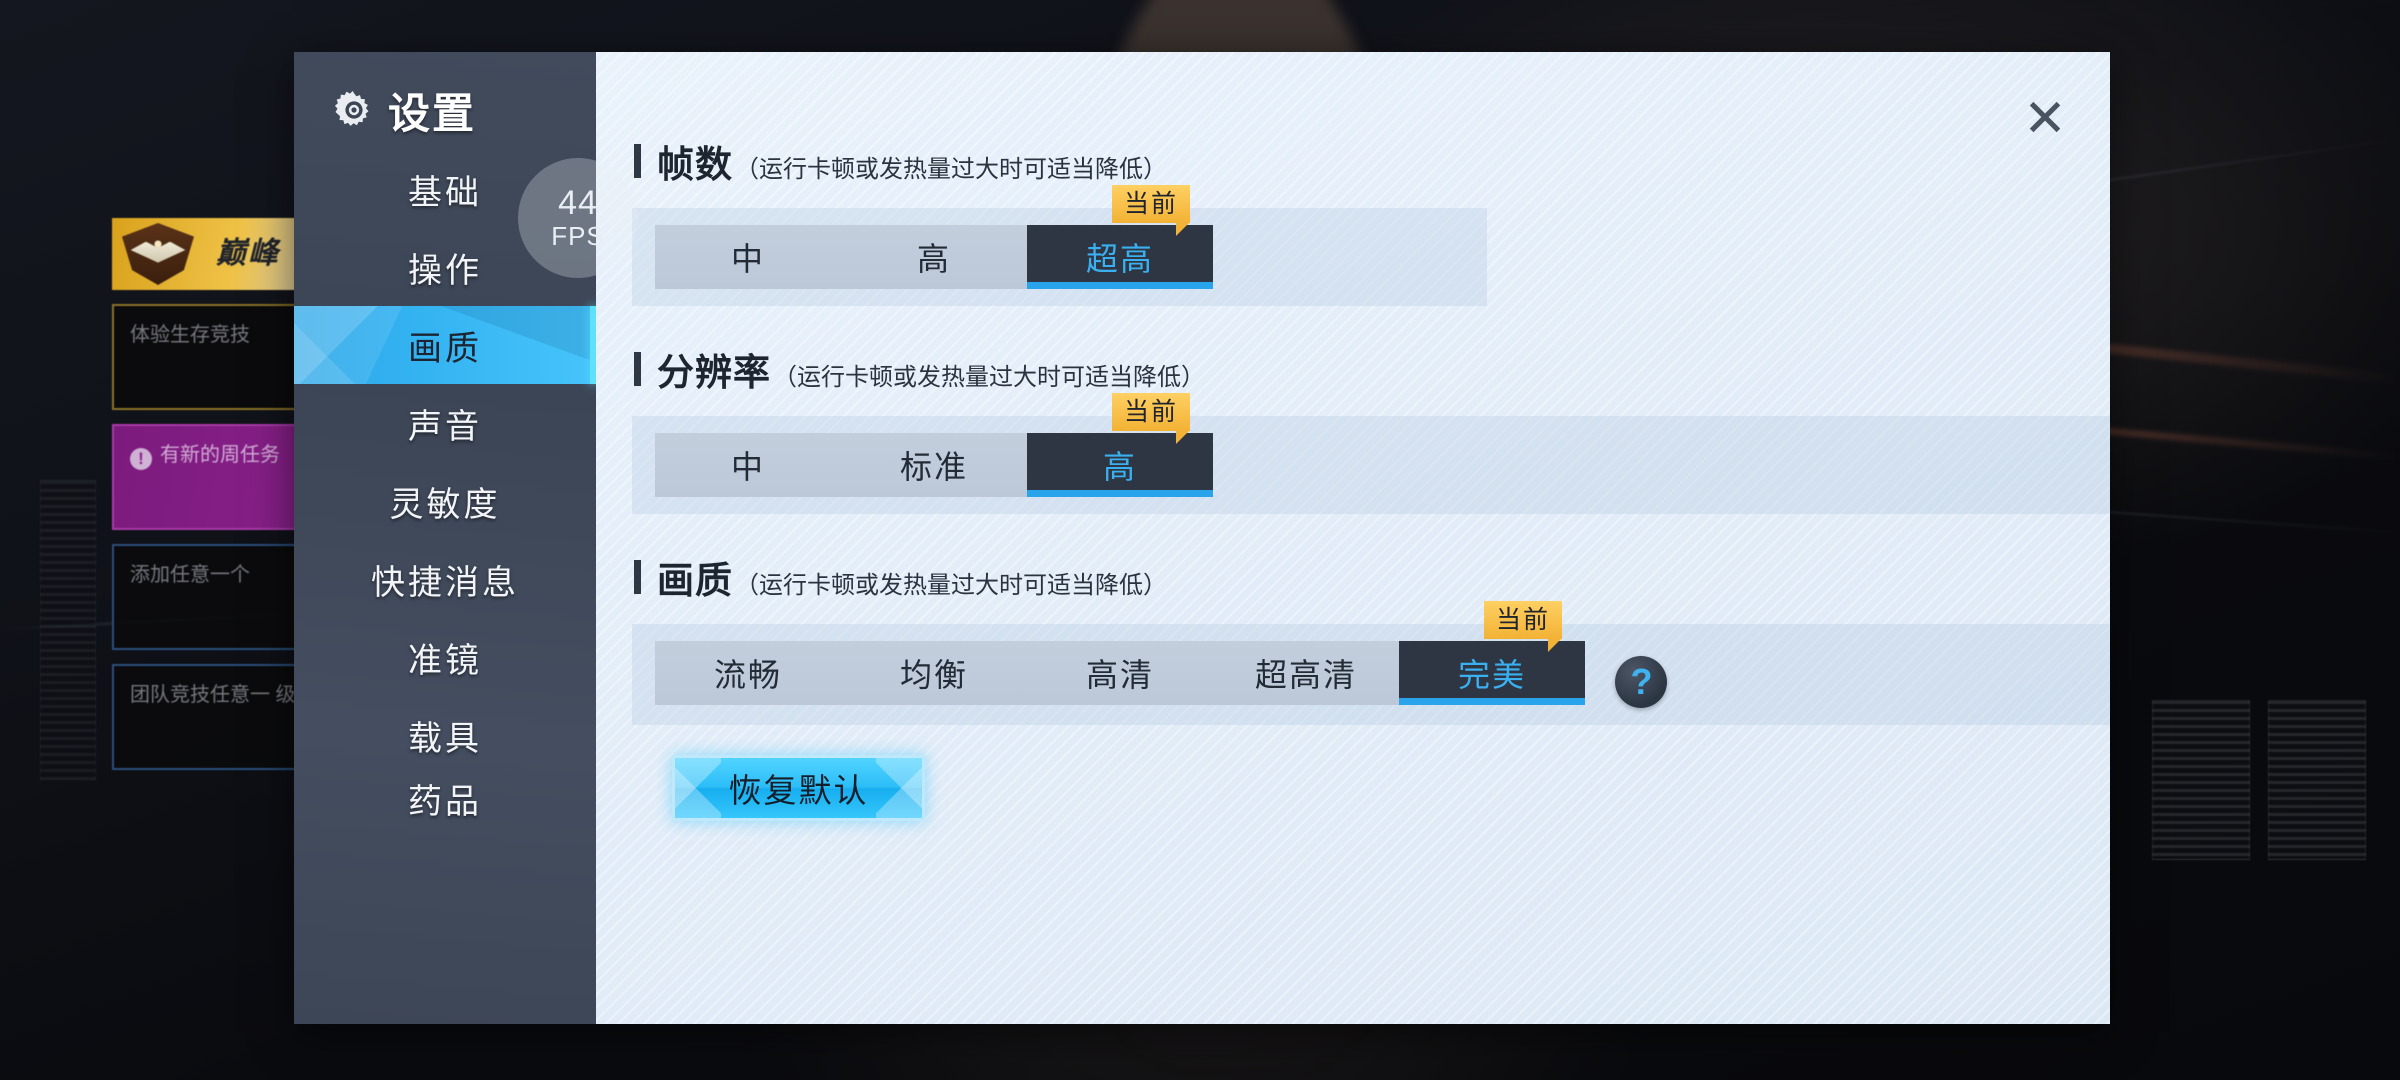 The height and width of the screenshot is (1080, 2400). I want to click on resolution-option-standard: 标准, so click(934, 465).